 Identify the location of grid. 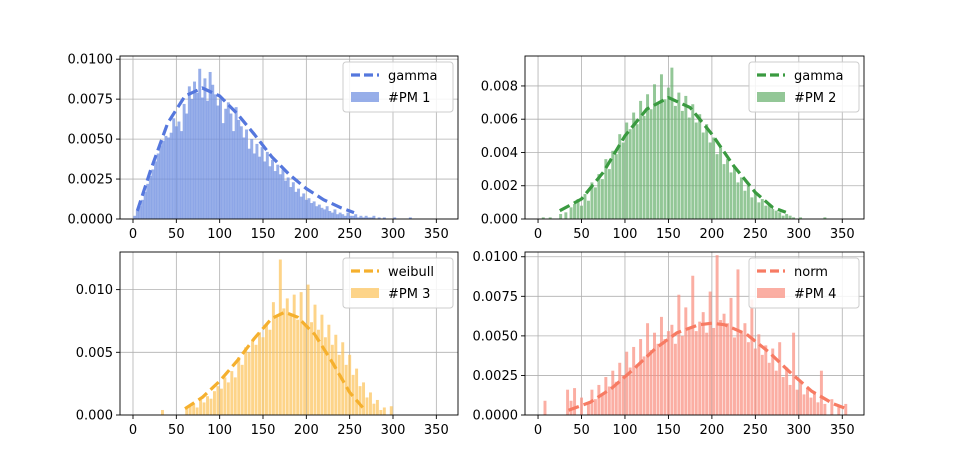
(694, 334).